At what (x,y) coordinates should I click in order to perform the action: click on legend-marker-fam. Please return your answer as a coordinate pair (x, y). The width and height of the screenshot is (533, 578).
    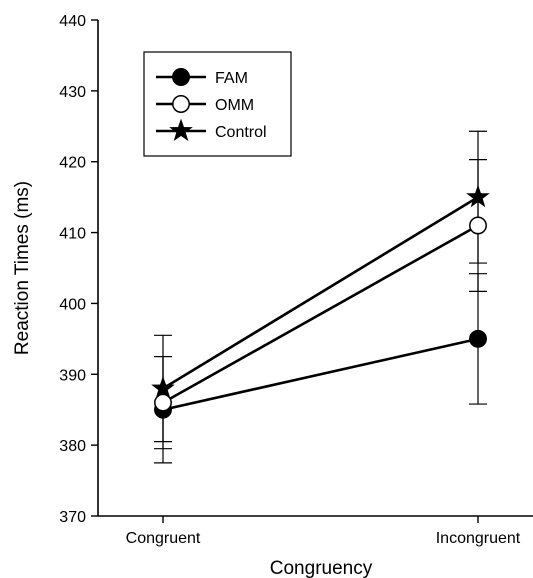
    Looking at the image, I should click on (181, 77).